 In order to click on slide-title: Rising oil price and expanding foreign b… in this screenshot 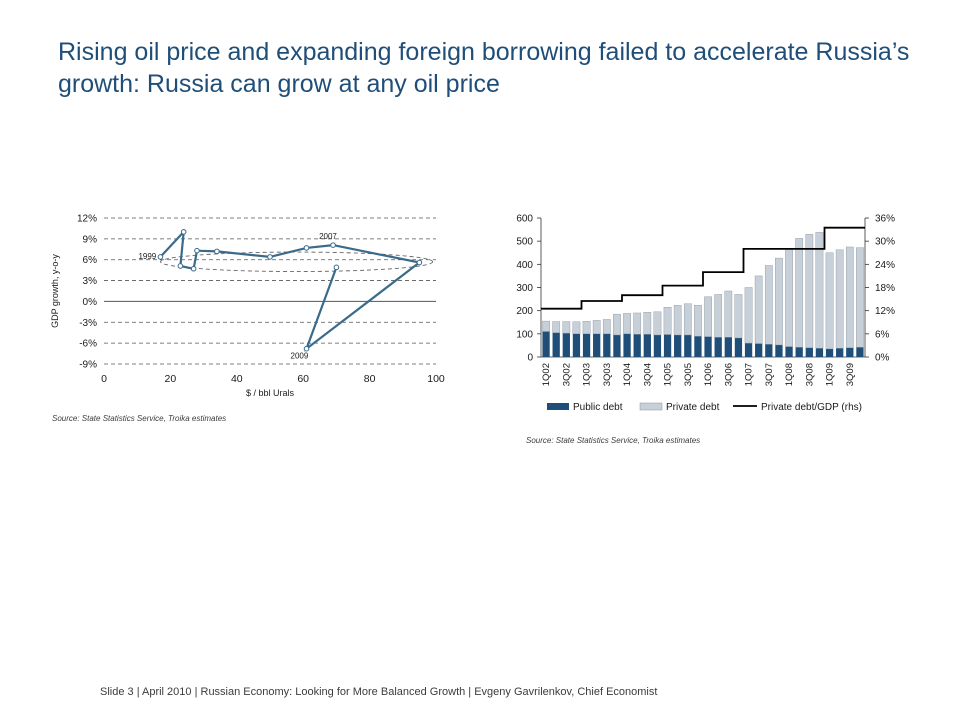, I will do `click(484, 68)`.